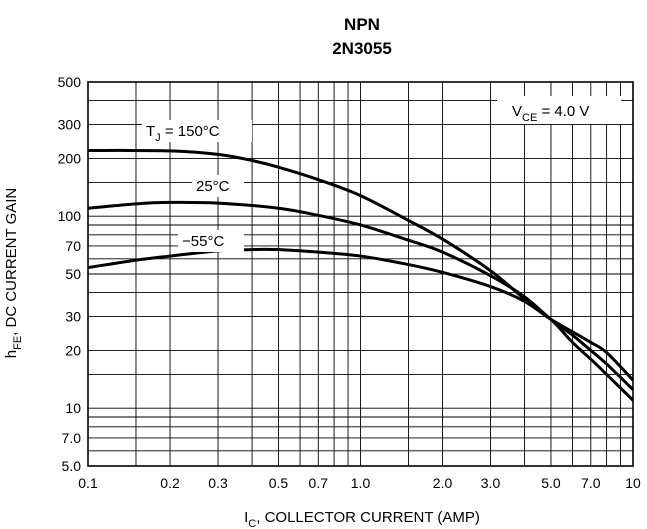  Describe the element at coordinates (203, 241) in the screenshot. I see `curve-label-3: −55°C` at that location.